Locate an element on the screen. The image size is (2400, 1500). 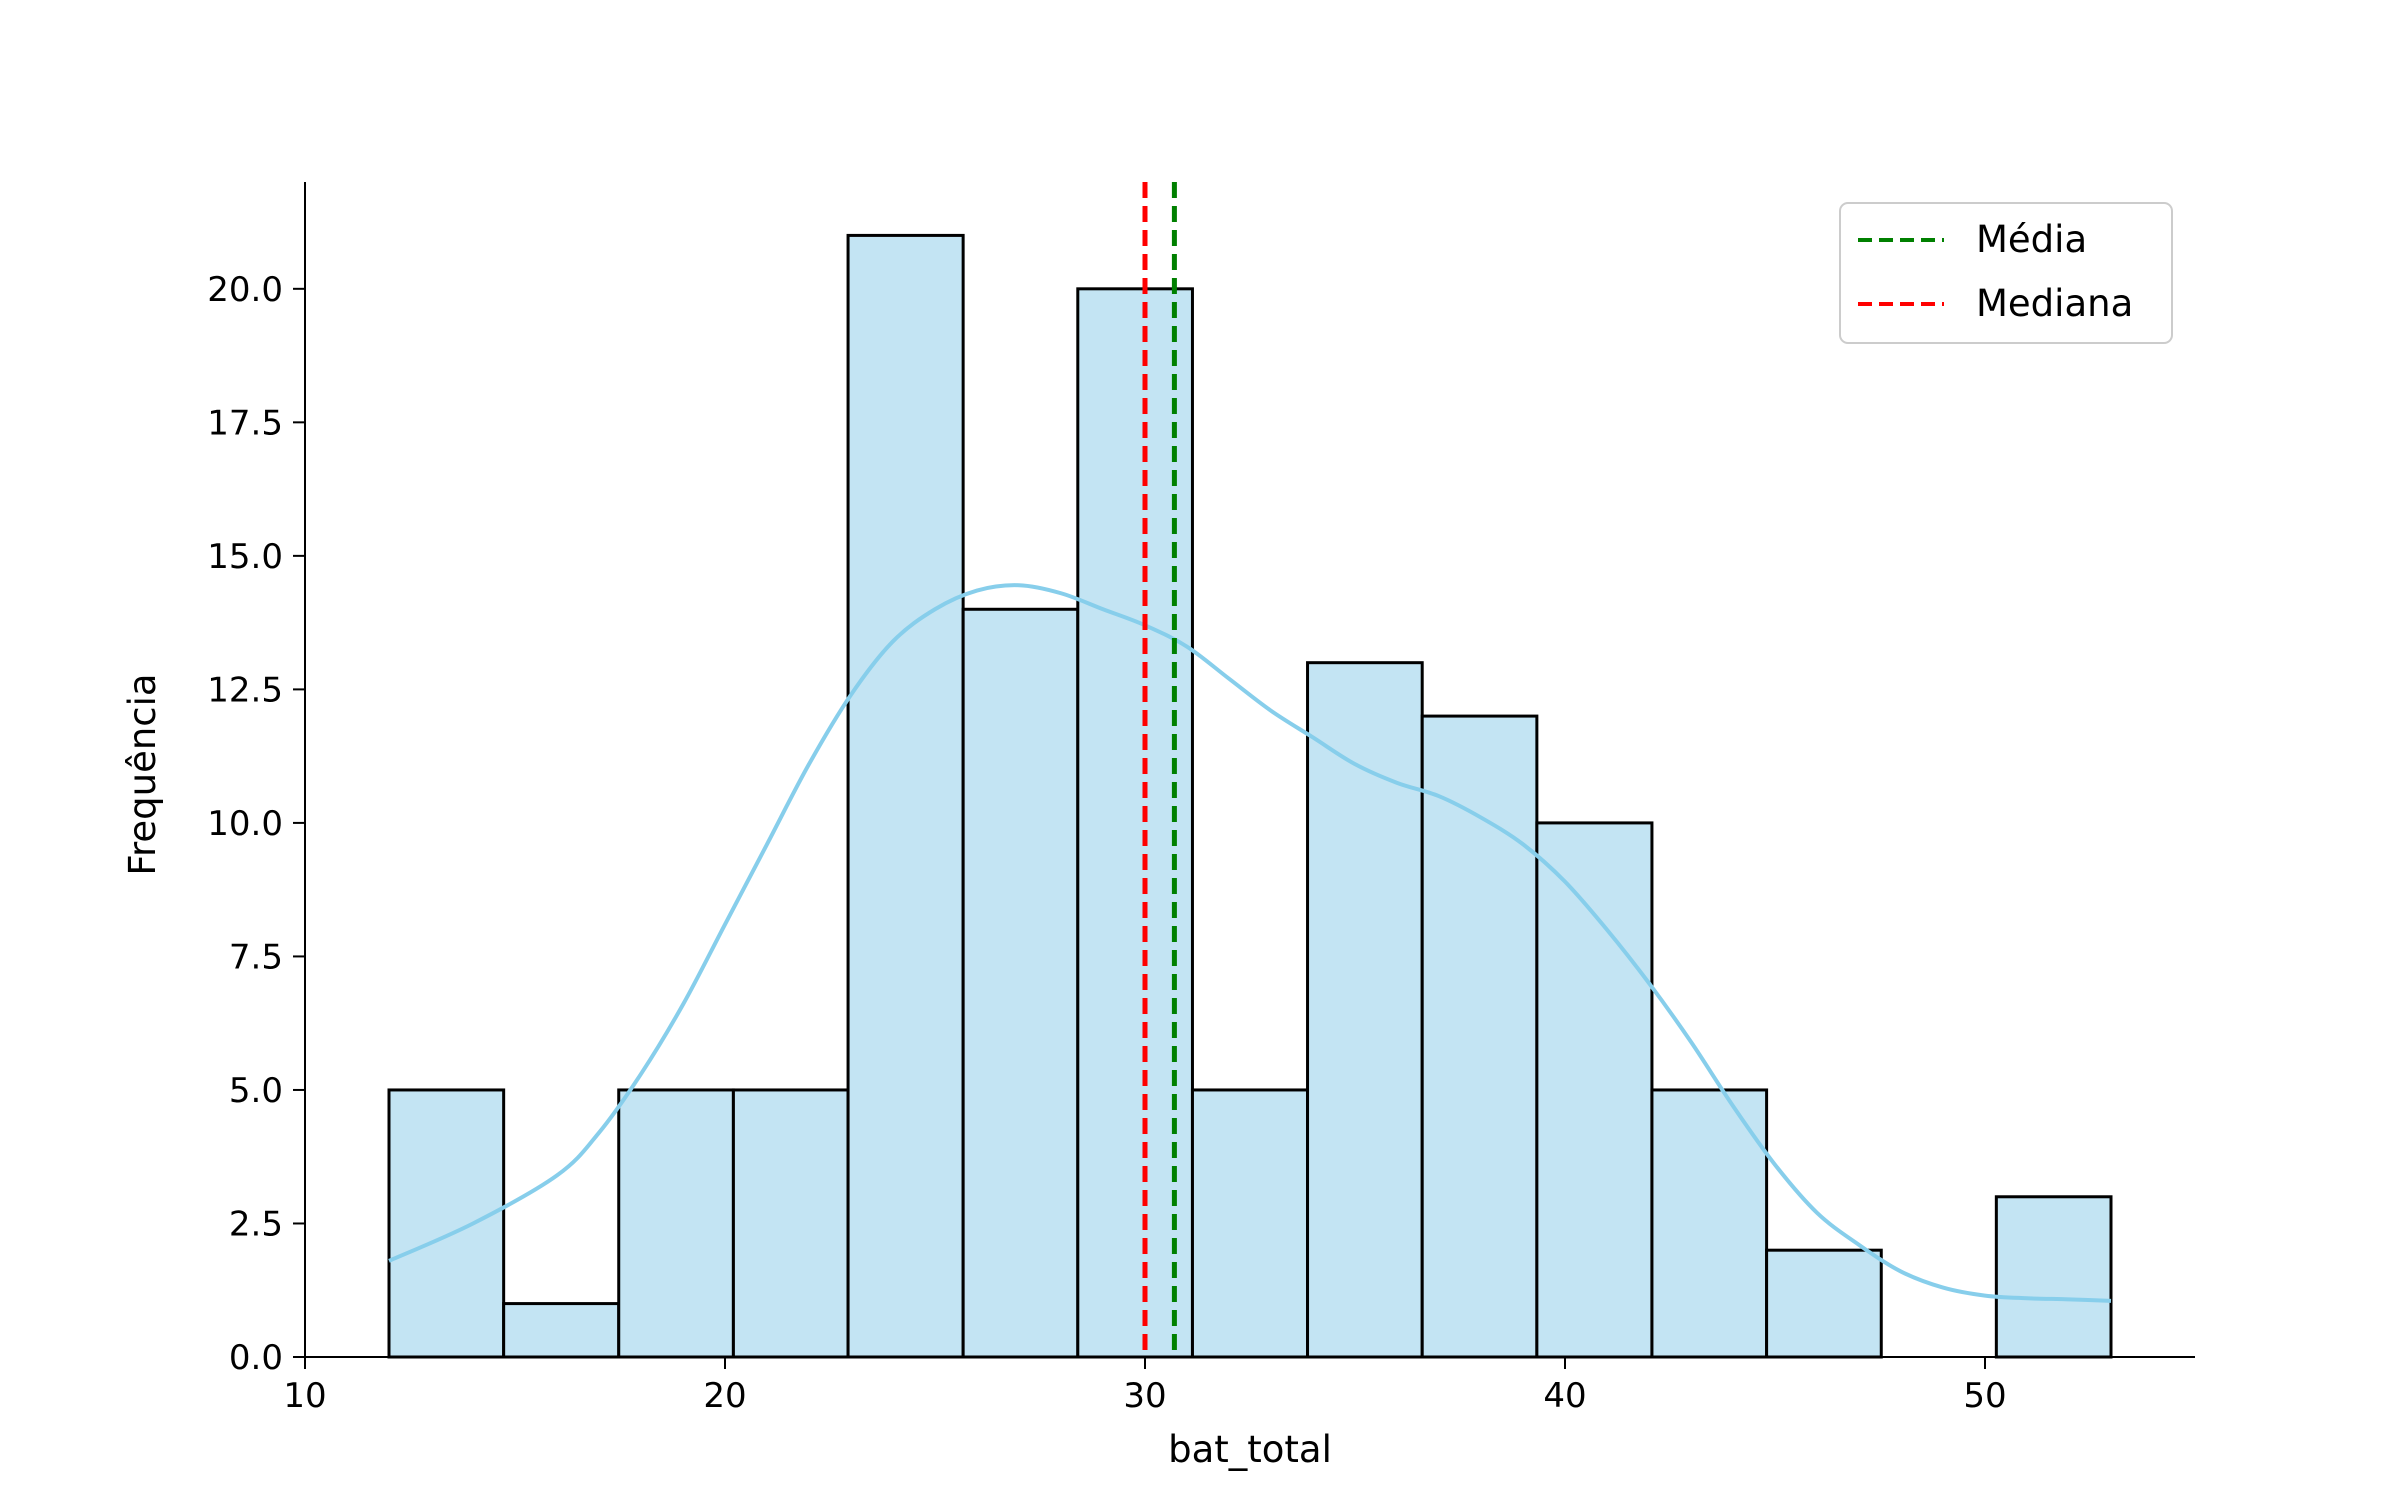
y-tick-label: 12.5 is located at coordinates (245, 690).